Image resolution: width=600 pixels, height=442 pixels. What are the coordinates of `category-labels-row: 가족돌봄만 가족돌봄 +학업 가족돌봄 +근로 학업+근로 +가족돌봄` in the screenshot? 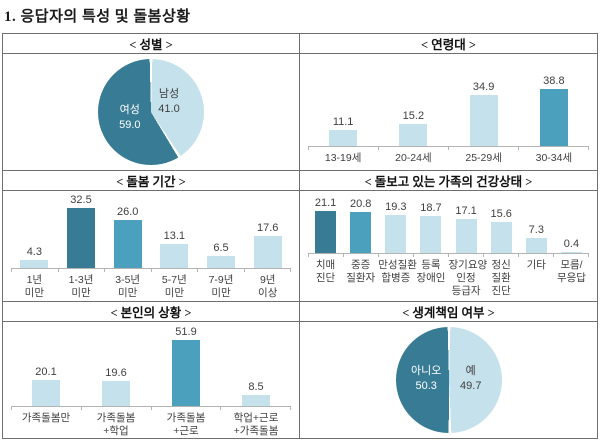 It's located at (151, 424).